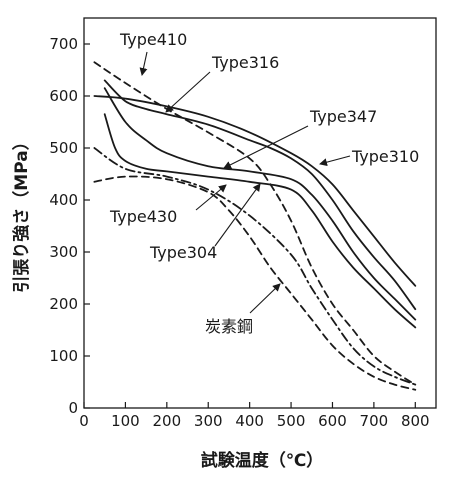 The width and height of the screenshot is (461, 478). What do you see at coordinates (63, 44) in the screenshot?
I see `y-tick-label: 700` at bounding box center [63, 44].